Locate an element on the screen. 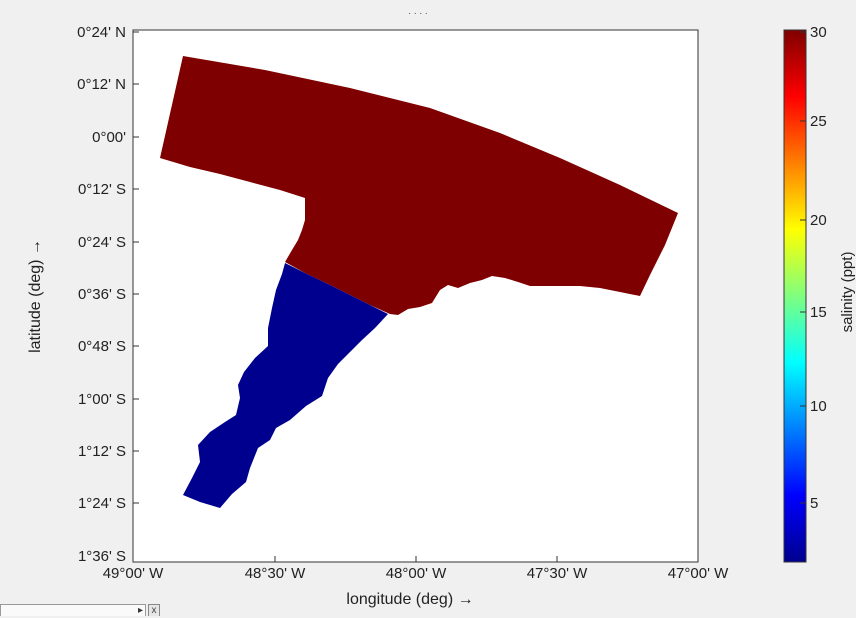 This screenshot has height=618, width=856. combo-field: ▸ is located at coordinates (73, 610).